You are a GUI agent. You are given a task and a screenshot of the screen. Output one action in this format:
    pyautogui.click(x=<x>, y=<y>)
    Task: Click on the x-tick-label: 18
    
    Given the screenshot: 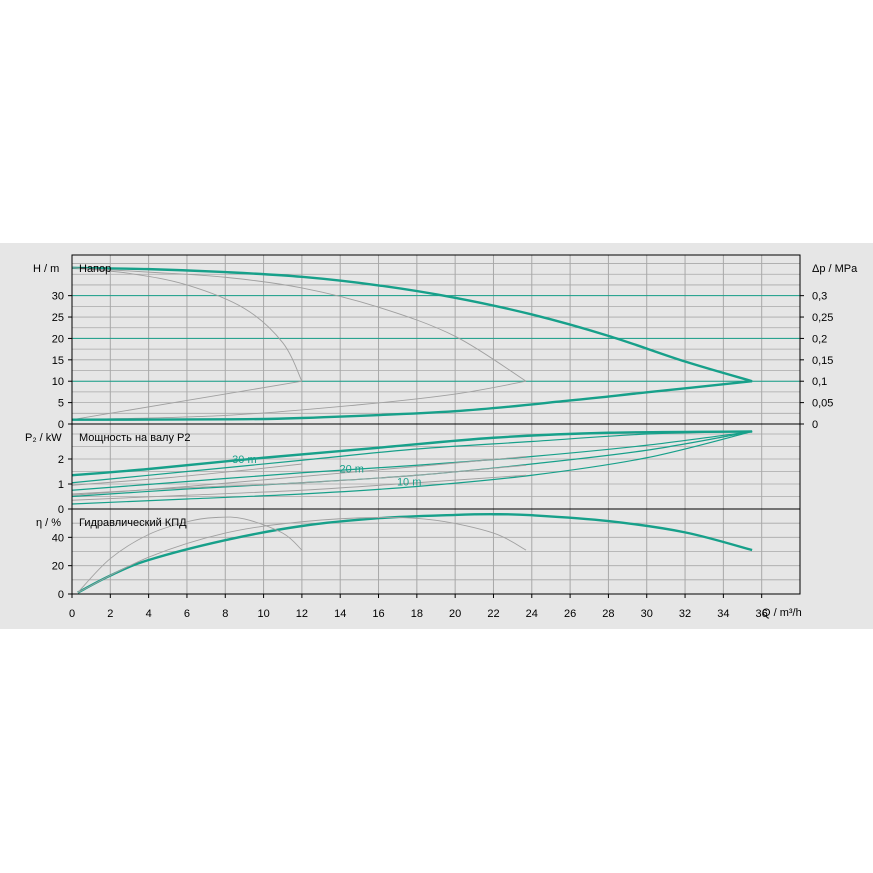 What is the action you would take?
    pyautogui.click(x=417, y=614)
    